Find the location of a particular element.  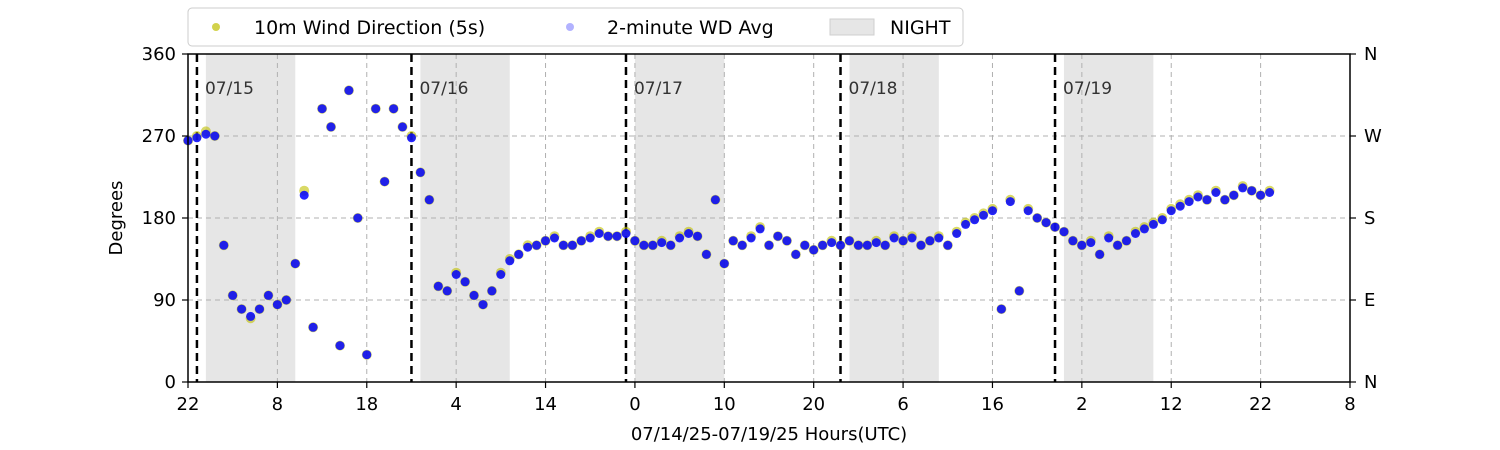

y-tick-label: 90 is located at coordinates (164, 300).